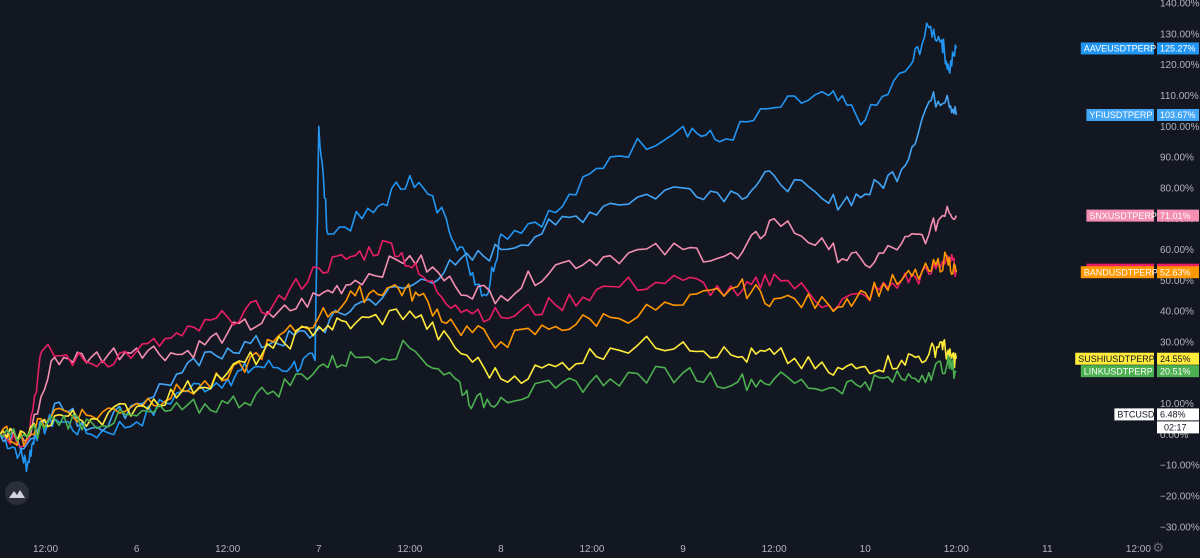 This screenshot has width=1200, height=558. What do you see at coordinates (1177, 250) in the screenshot?
I see `y-tick-label: 60.00%` at bounding box center [1177, 250].